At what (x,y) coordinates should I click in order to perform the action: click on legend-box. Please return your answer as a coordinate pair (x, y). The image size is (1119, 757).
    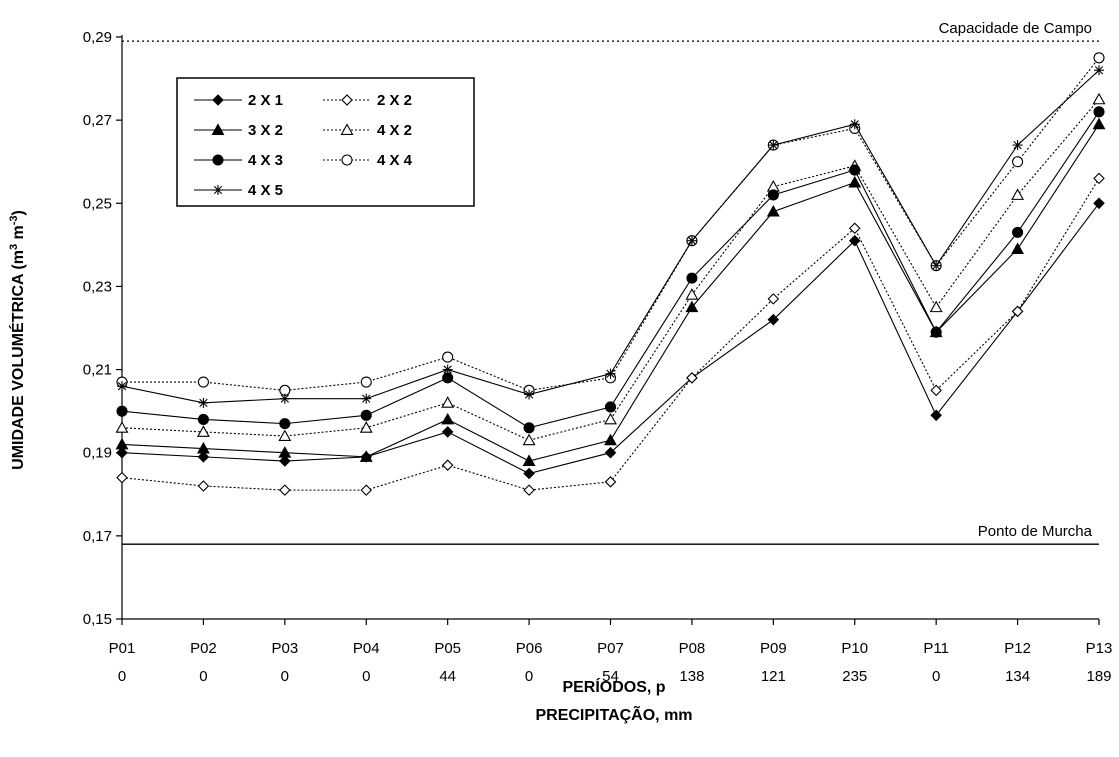
    Looking at the image, I should click on (325, 142).